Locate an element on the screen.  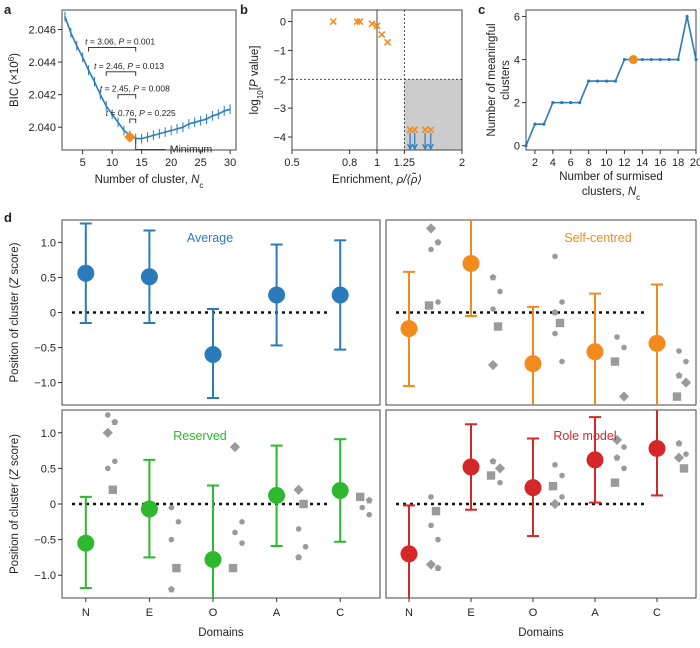
meaningful-clusters-line is located at coordinates (611, 81).